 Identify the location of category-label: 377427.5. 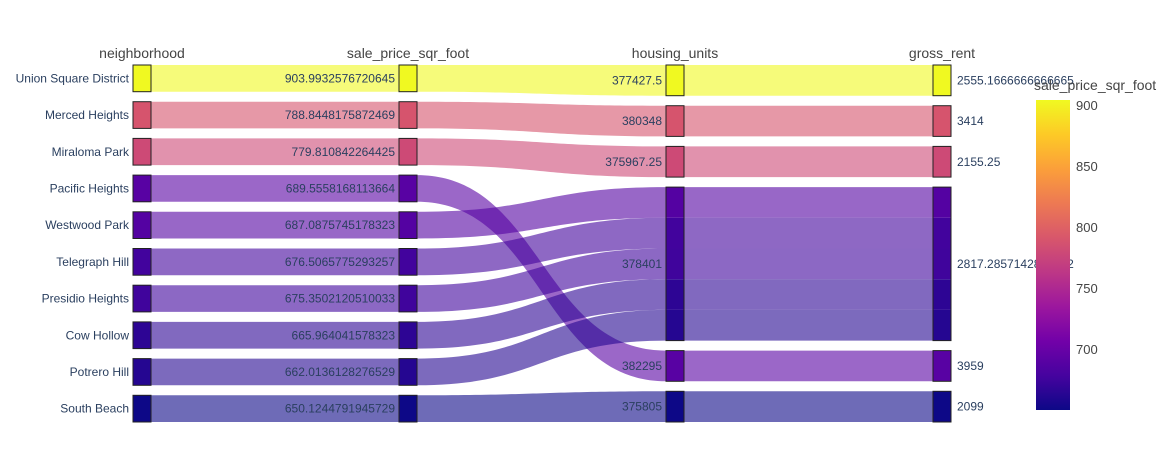
(637, 80).